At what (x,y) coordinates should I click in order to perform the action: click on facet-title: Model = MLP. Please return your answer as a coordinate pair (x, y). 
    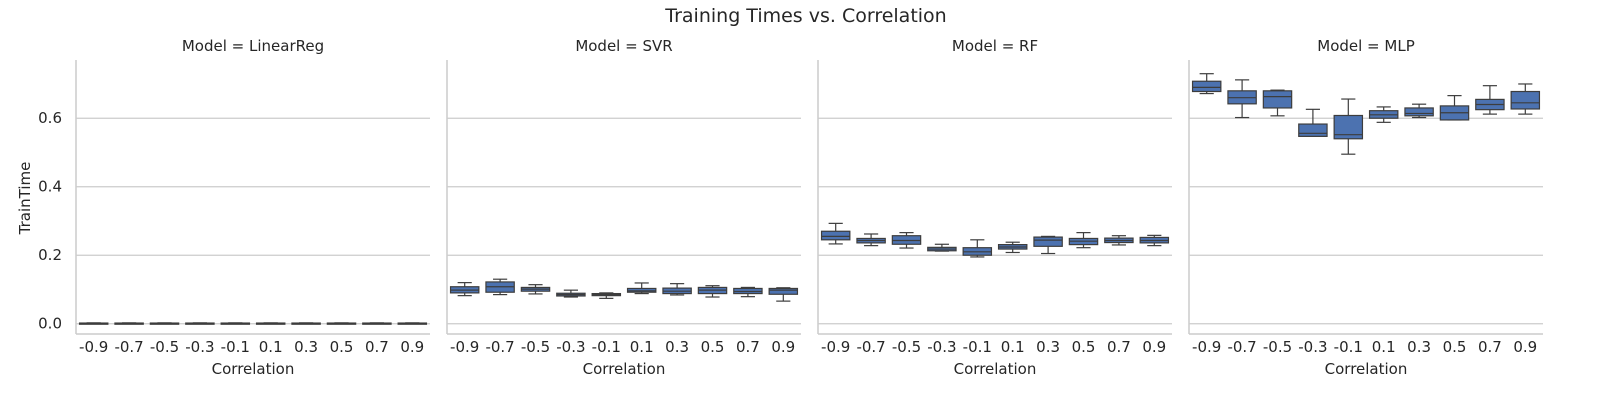
    Looking at the image, I should click on (1366, 46).